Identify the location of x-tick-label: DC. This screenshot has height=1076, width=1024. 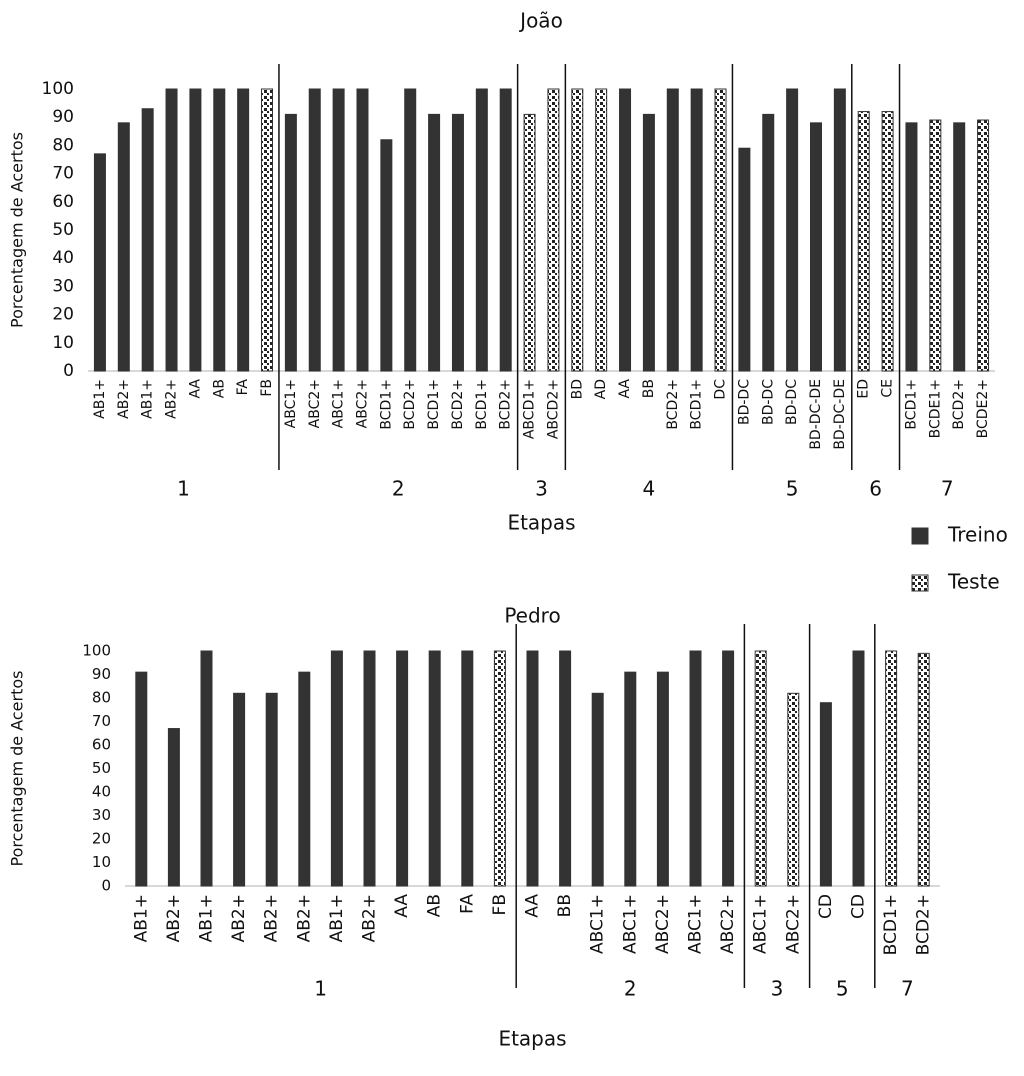
(721, 389).